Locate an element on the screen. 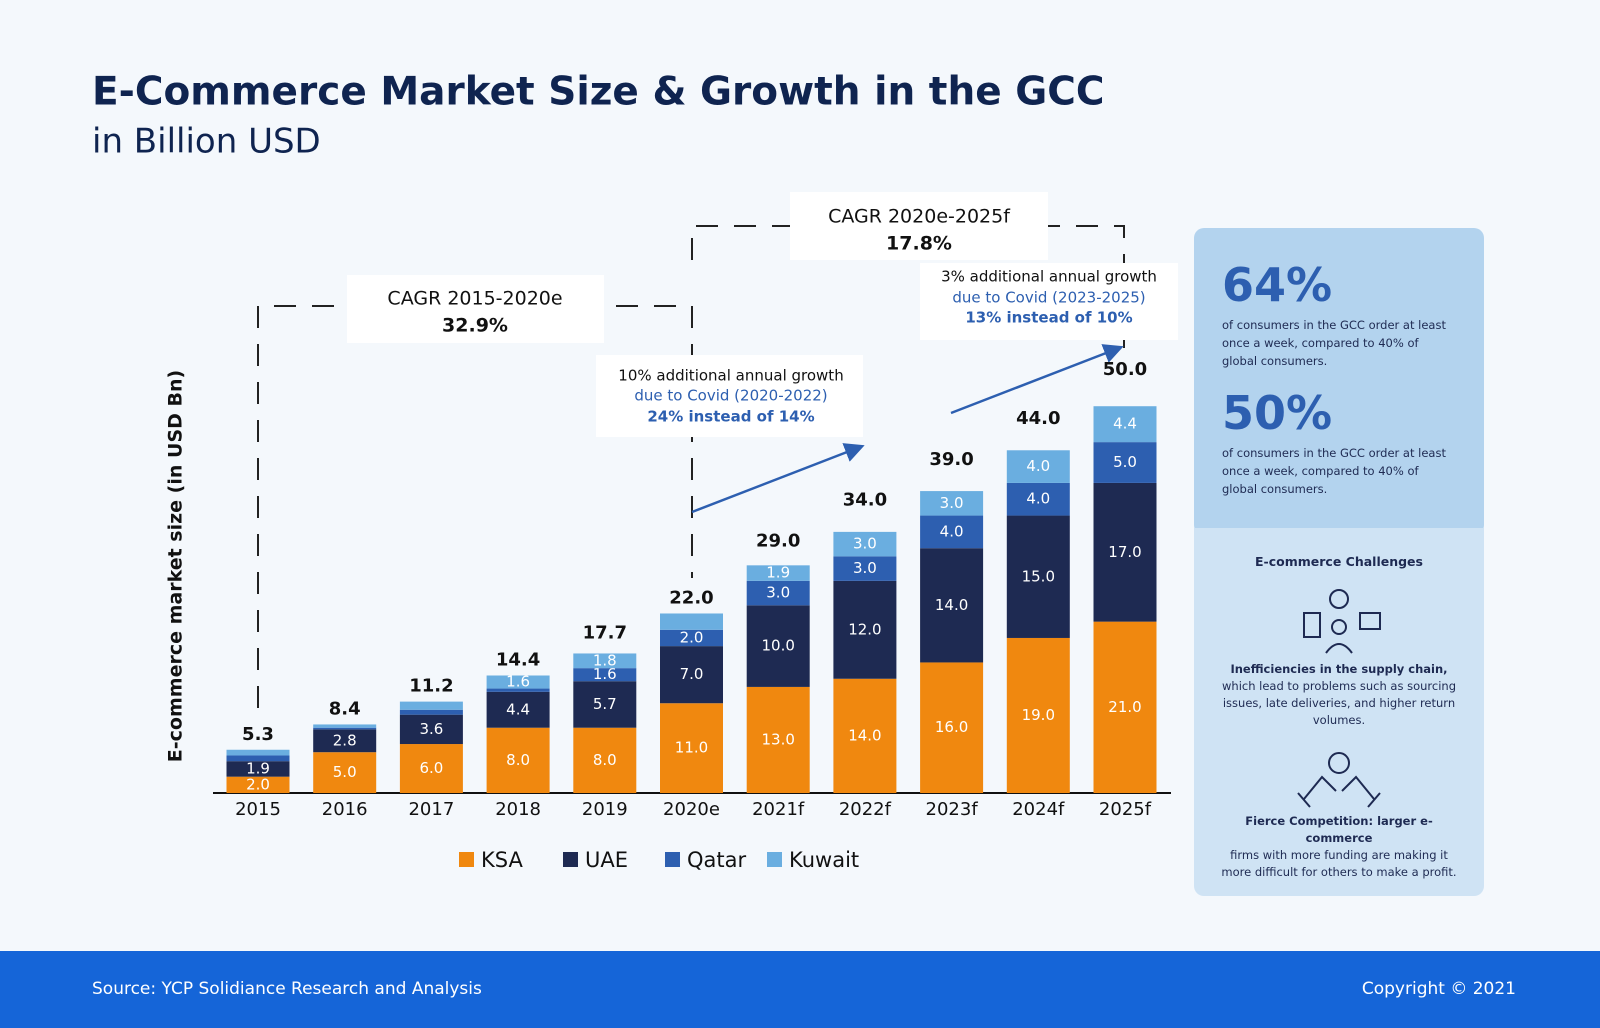 The width and height of the screenshot is (1600, 1028). legend-label: UAE is located at coordinates (606, 860).